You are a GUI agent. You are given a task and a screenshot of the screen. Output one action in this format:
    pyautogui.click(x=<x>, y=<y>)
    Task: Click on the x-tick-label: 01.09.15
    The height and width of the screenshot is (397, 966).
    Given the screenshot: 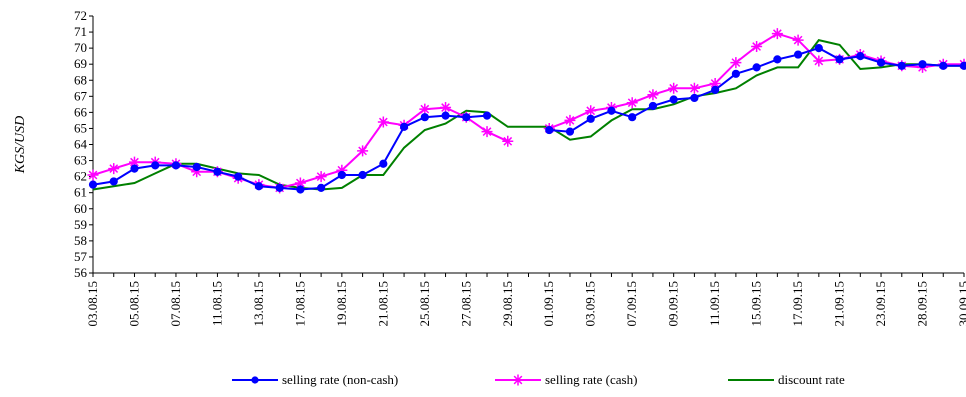 What is the action you would take?
    pyautogui.click(x=548, y=304)
    